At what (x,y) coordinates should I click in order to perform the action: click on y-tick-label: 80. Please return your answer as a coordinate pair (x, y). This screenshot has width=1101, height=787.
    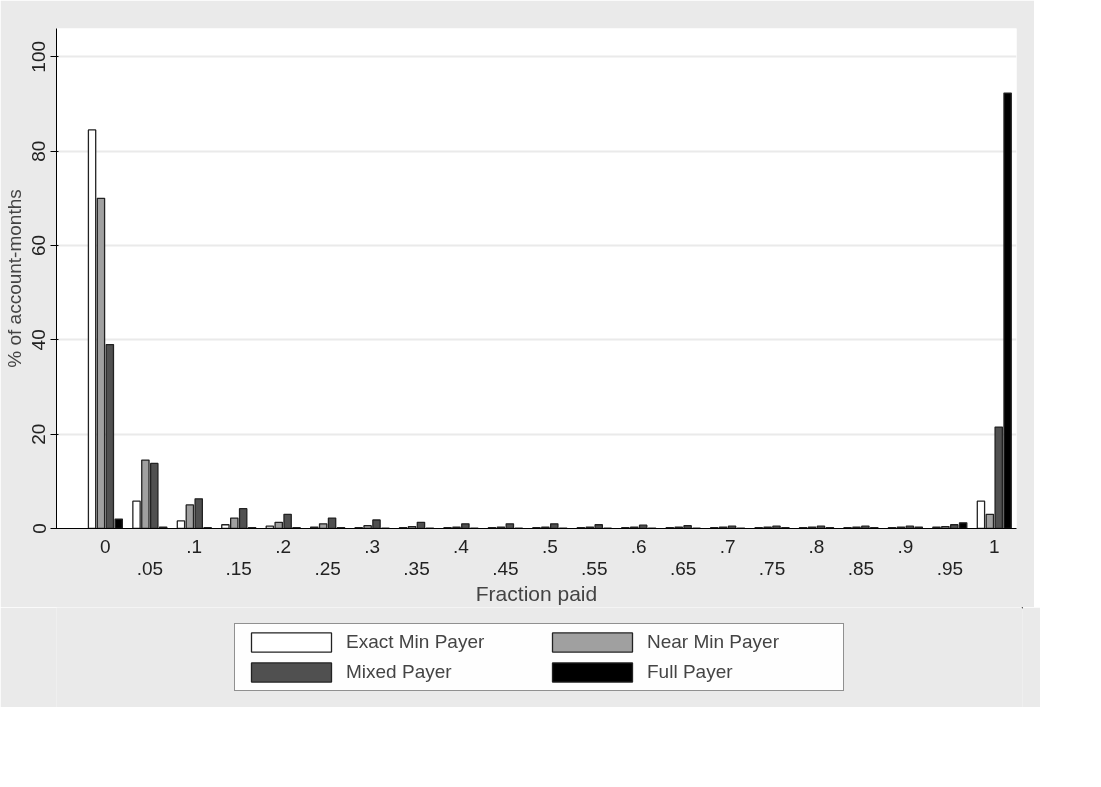
    Looking at the image, I should click on (39, 151).